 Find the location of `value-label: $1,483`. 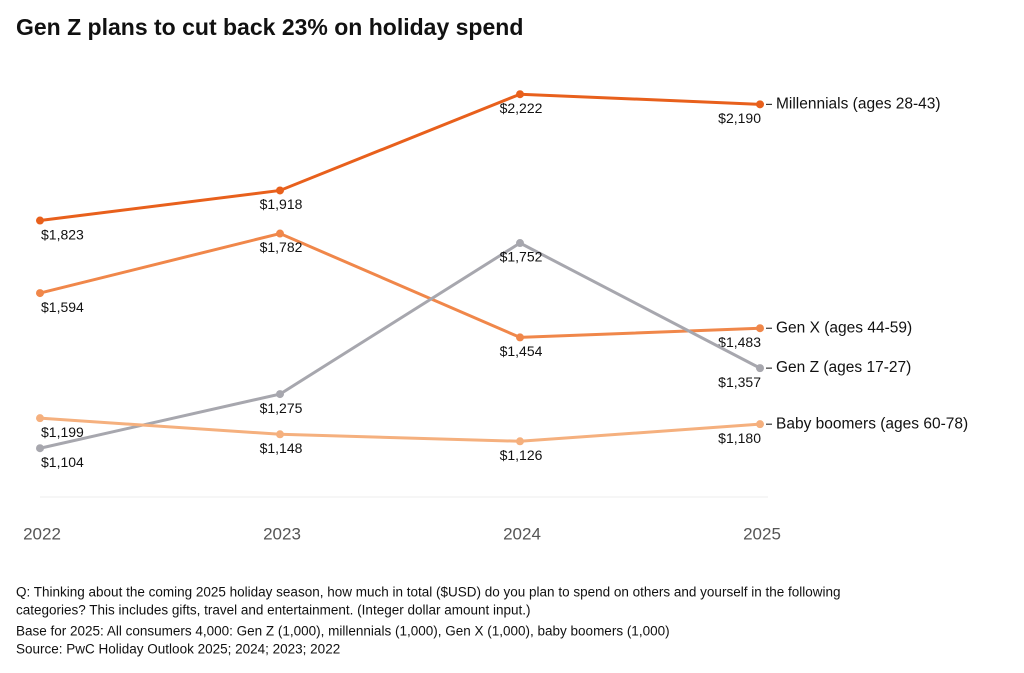

value-label: $1,483 is located at coordinates (739, 342).